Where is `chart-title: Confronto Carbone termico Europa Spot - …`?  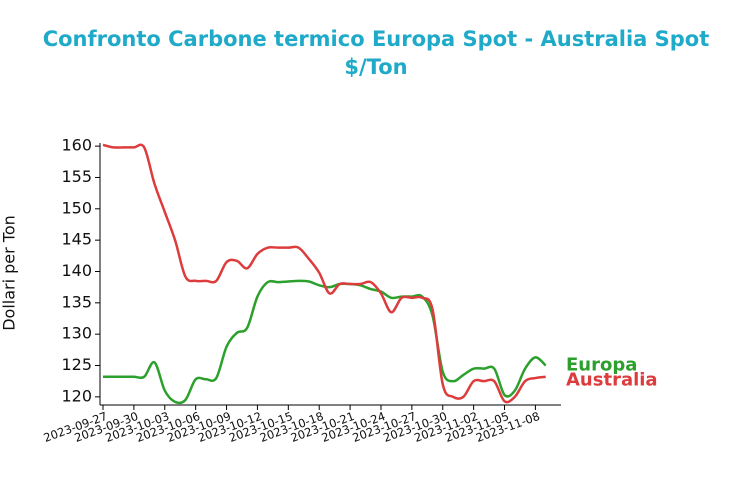 chart-title: Confronto Carbone termico Europa Spot - … is located at coordinates (376, 39).